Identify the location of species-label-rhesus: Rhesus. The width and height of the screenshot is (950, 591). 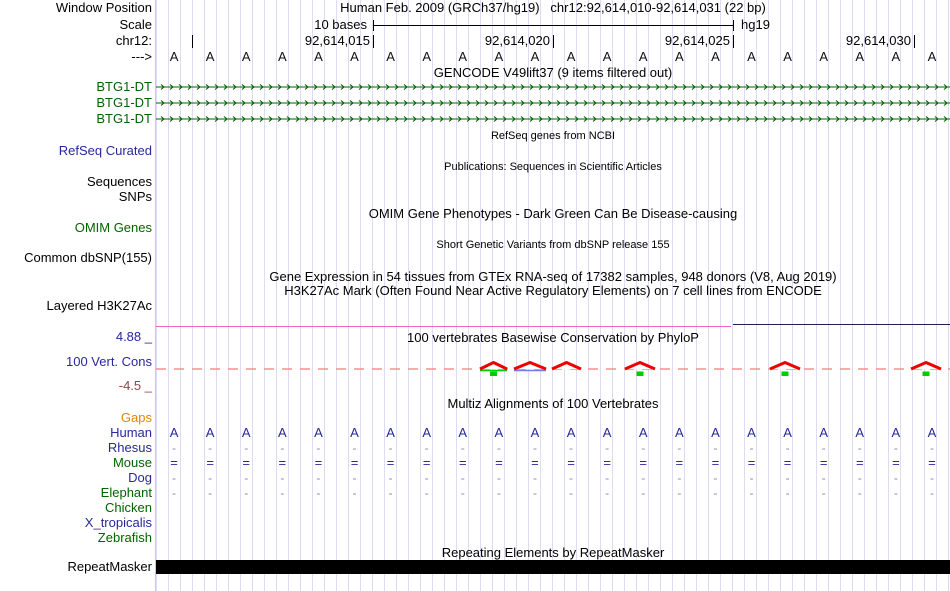
(129, 447).